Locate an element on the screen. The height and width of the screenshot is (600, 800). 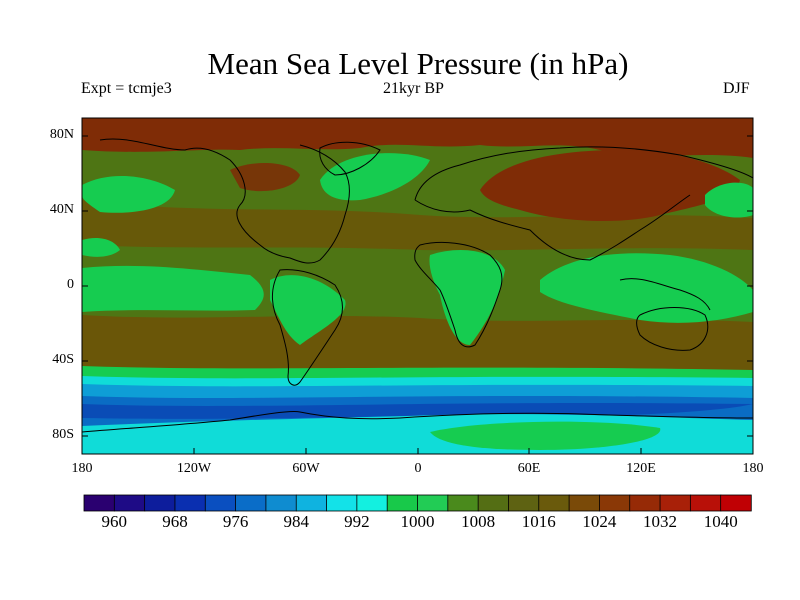
colorbar-label: 960 is located at coordinates (114, 521).